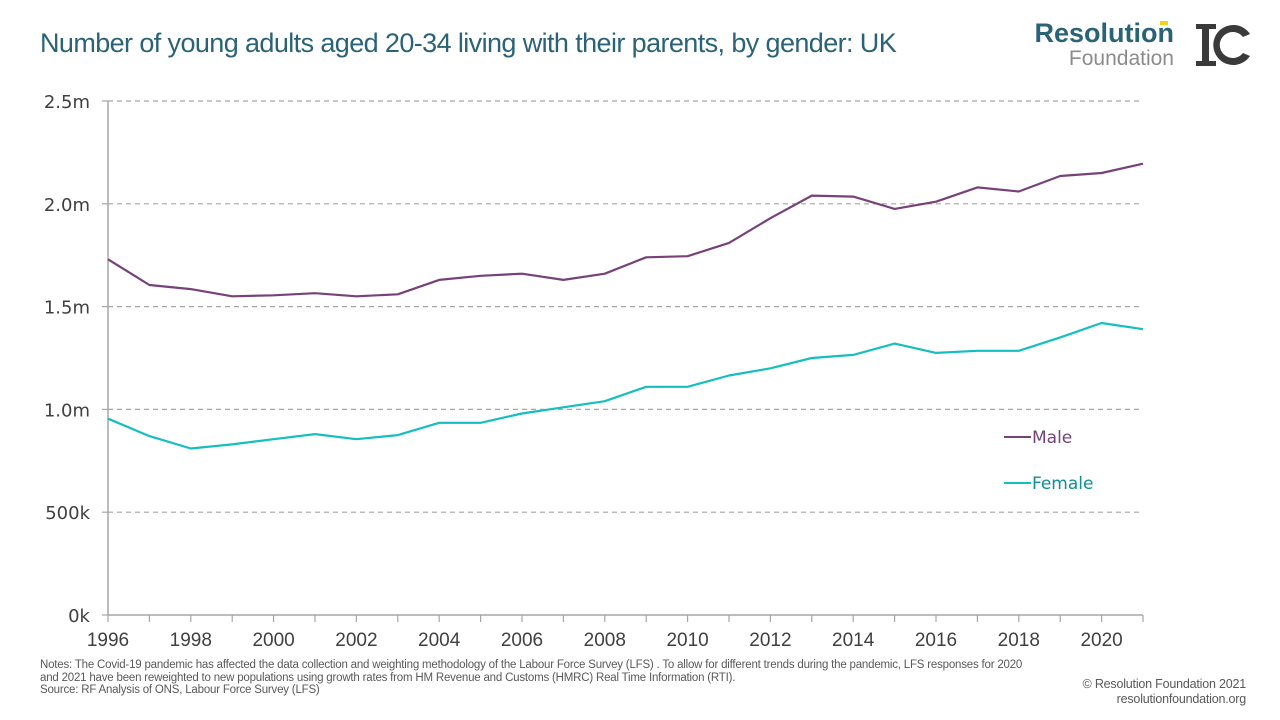  I want to click on x-tick-label: 2002, so click(356, 640).